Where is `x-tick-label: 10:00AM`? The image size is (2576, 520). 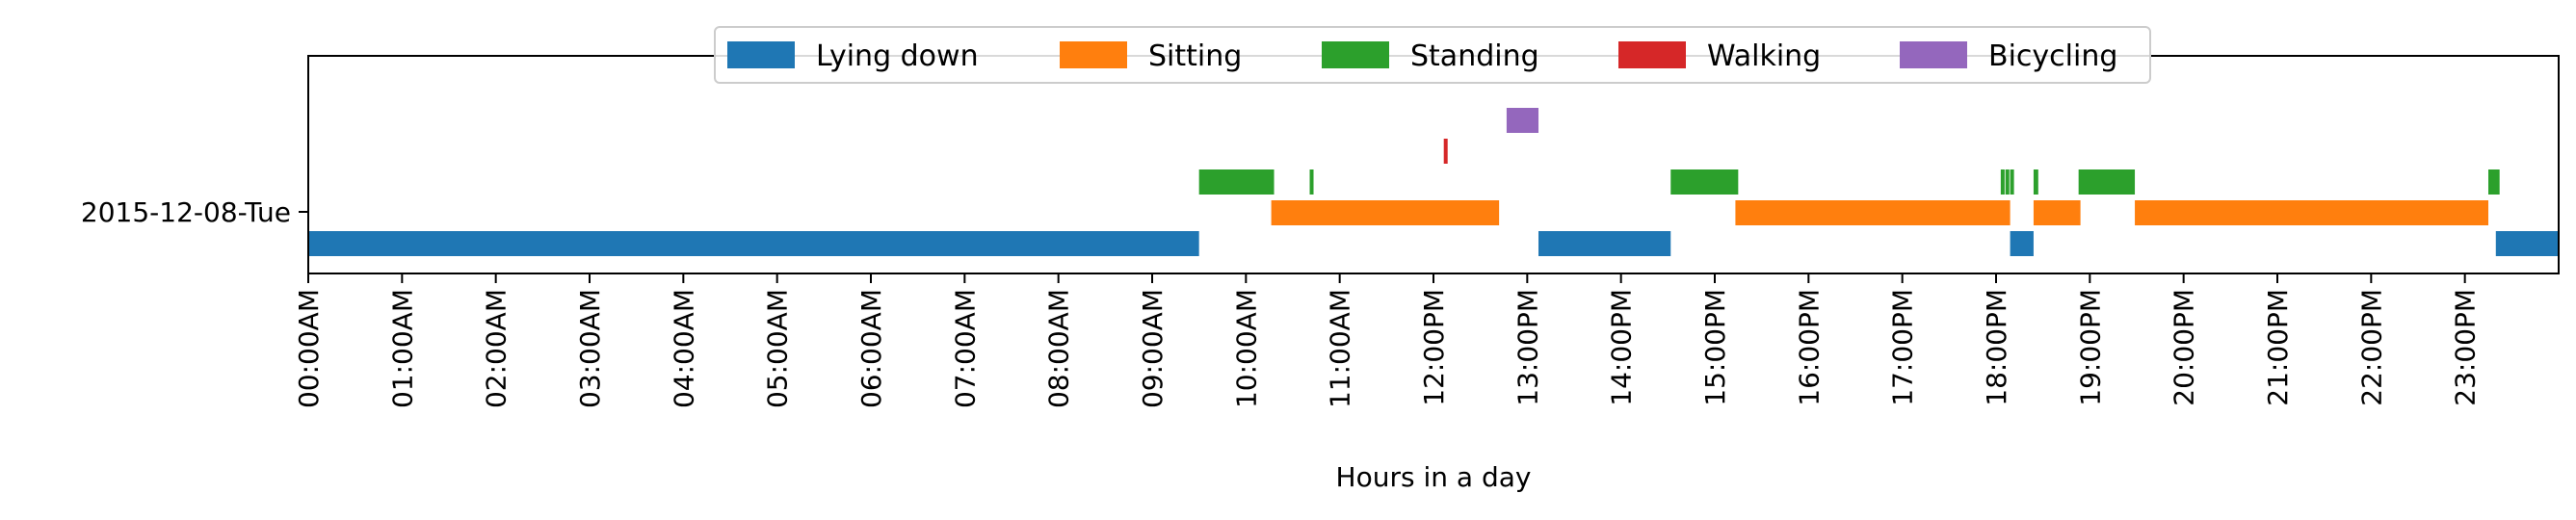
x-tick-label: 10:00AM is located at coordinates (1246, 348).